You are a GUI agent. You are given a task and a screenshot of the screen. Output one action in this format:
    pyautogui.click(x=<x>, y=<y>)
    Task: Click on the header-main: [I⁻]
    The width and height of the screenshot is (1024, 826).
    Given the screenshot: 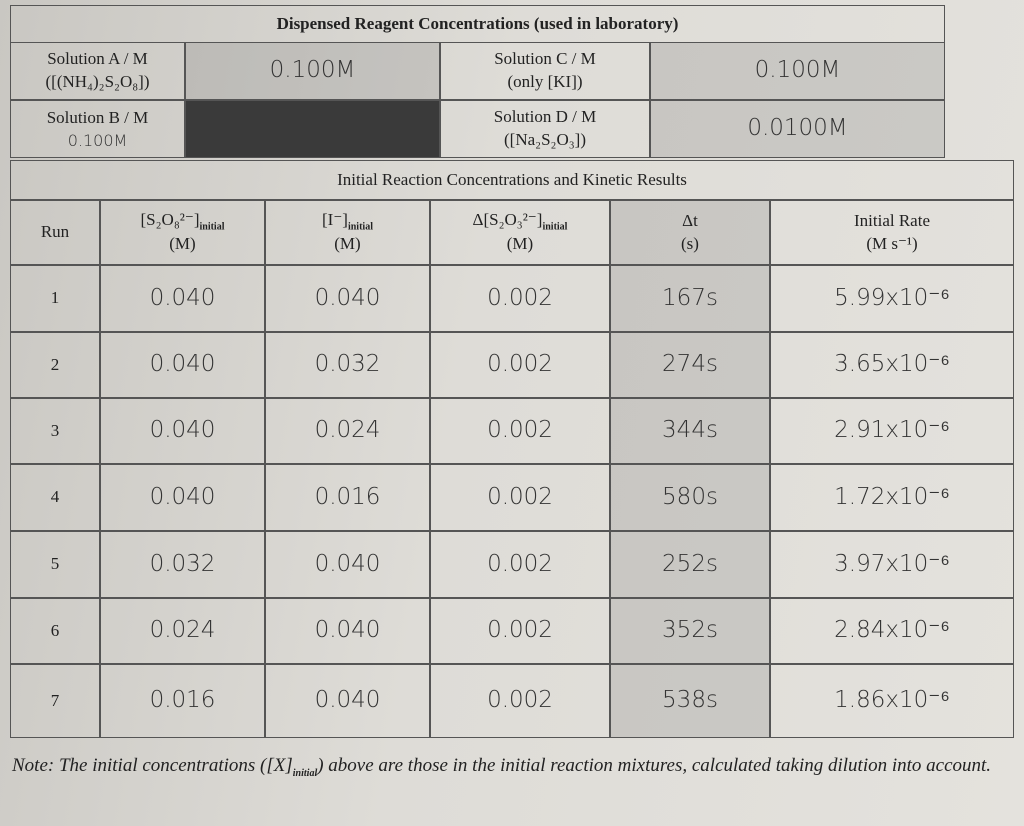 What is the action you would take?
    pyautogui.click(x=335, y=219)
    